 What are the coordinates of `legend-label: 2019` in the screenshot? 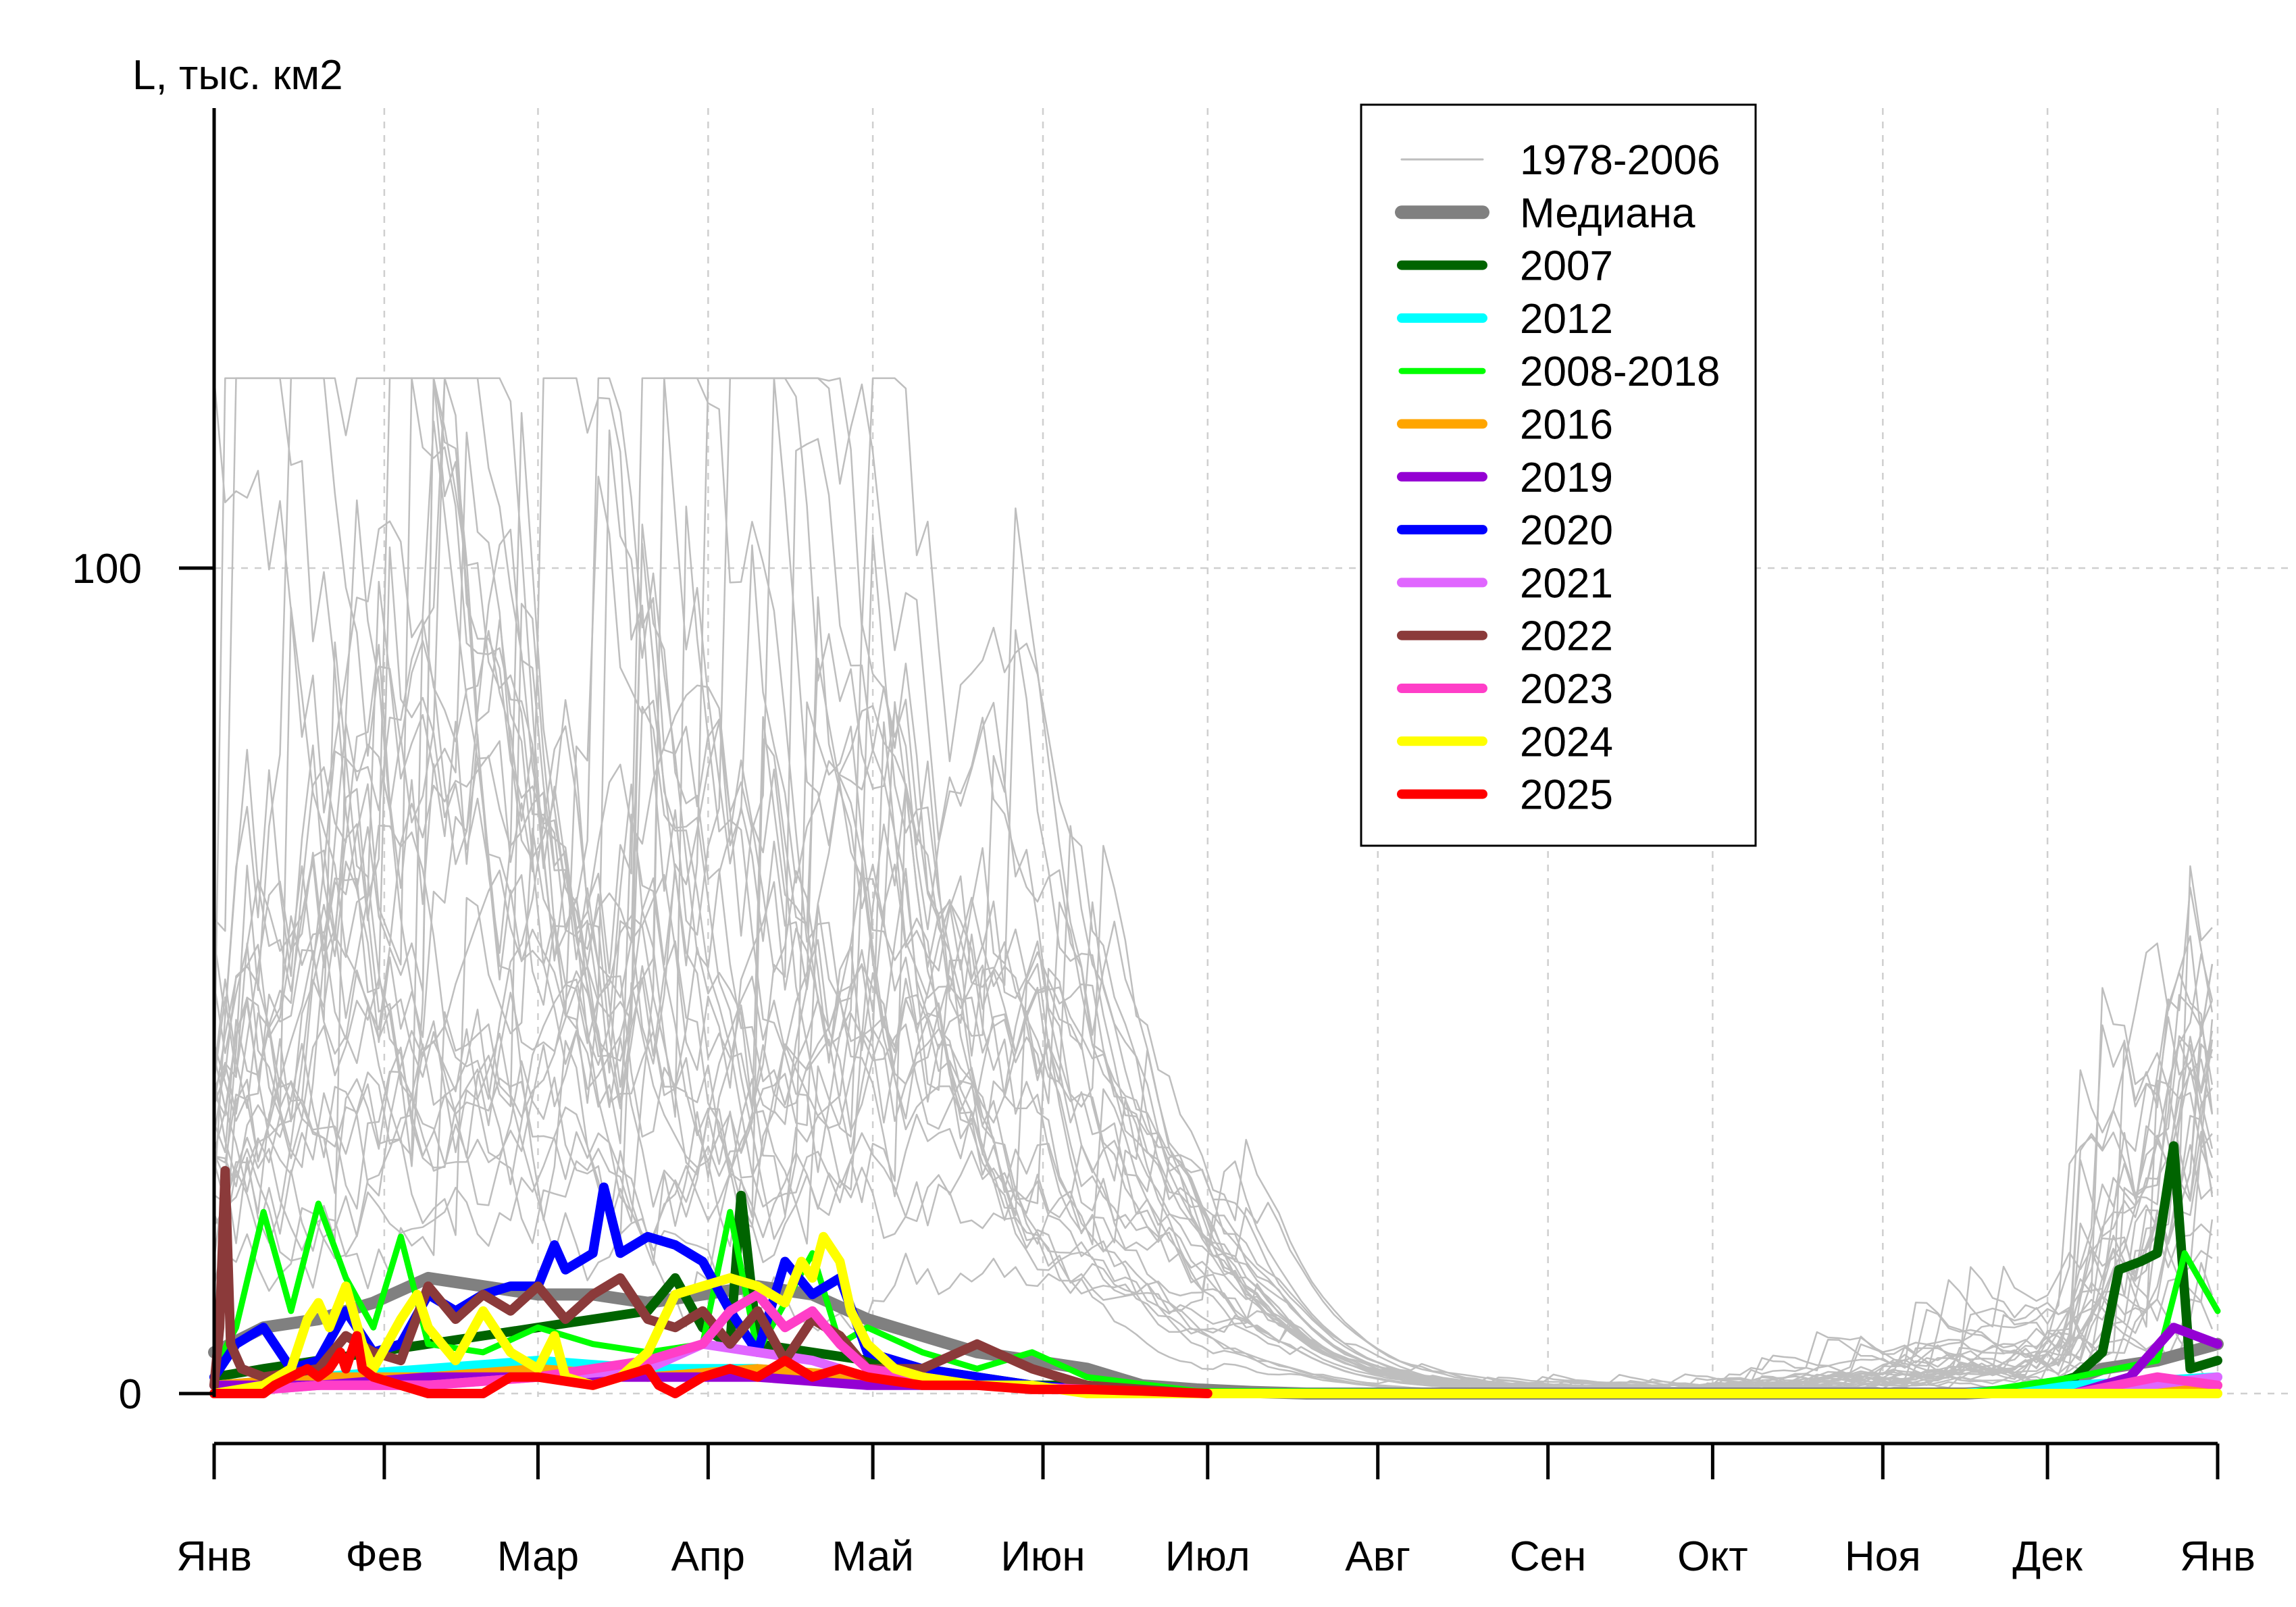 It's located at (1566, 478).